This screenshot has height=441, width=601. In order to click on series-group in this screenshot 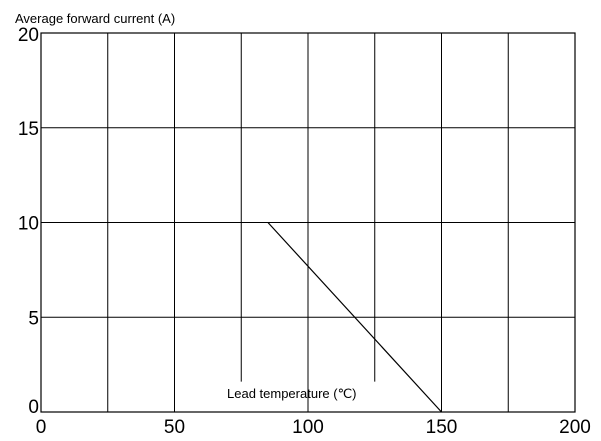, I will do `click(354, 317)`.